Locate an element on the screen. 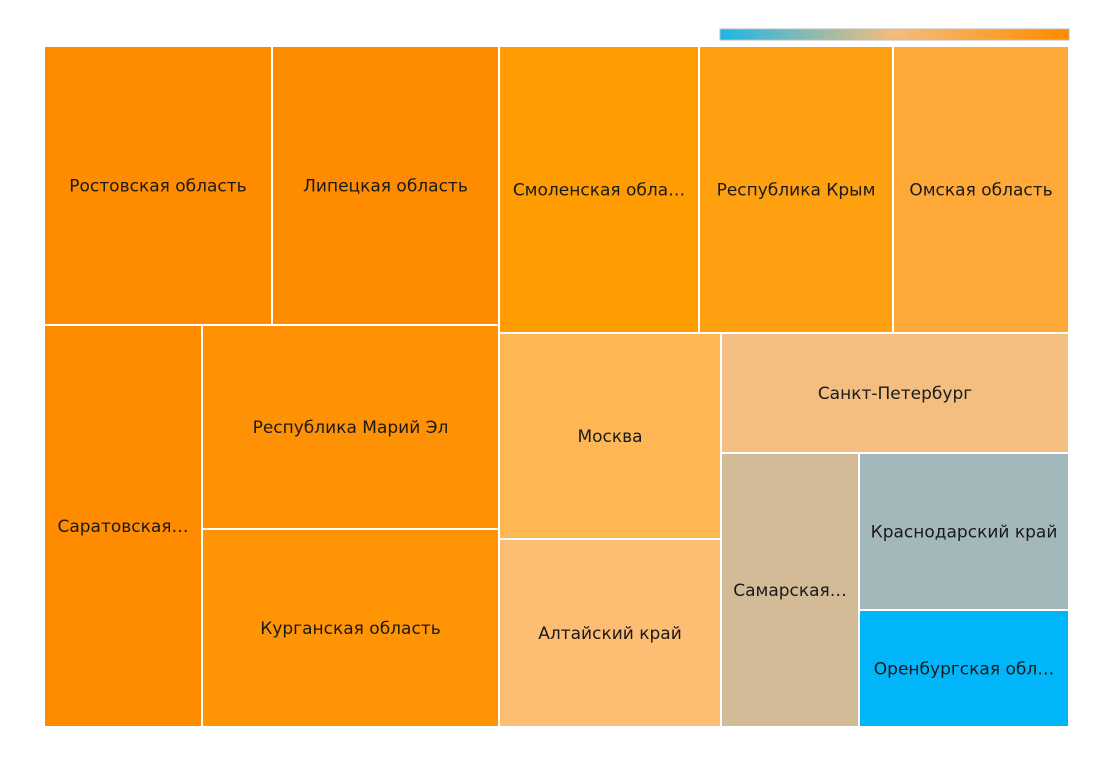 The image size is (1110, 763). treemap-tile: Курганская область is located at coordinates (350, 628).